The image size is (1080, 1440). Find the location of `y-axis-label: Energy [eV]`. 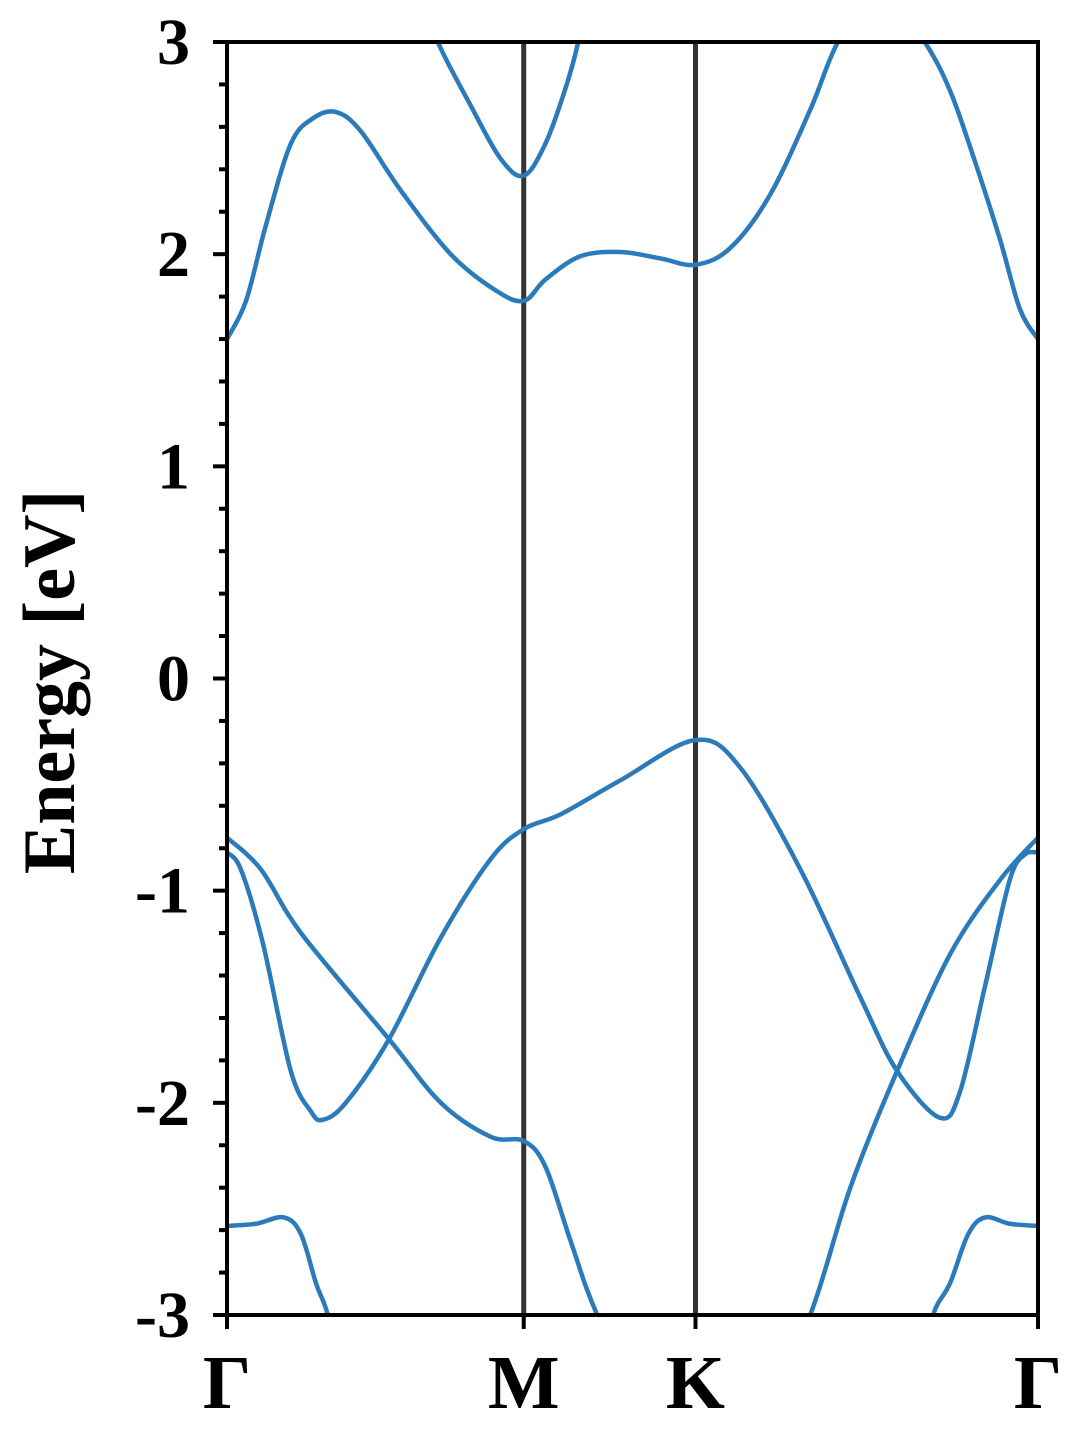

y-axis-label: Energy [eV] is located at coordinates (50, 682).